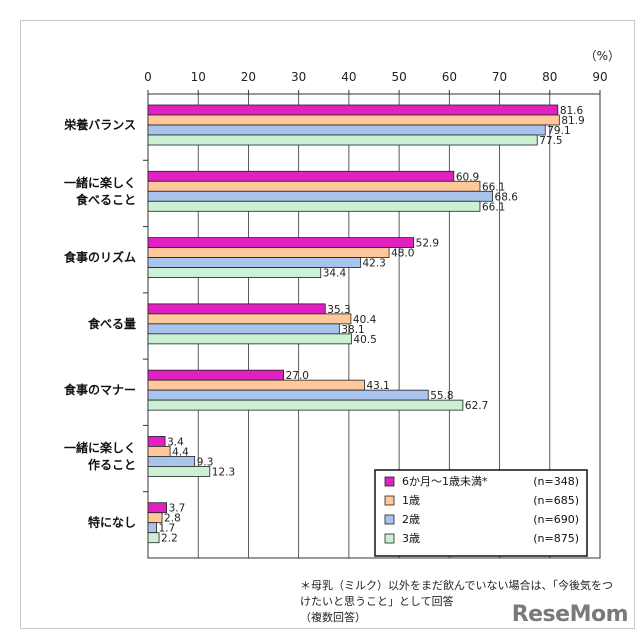 The width and height of the screenshot is (640, 635). Describe the element at coordinates (298, 77) in the screenshot. I see `x-tick-label: 30` at that location.